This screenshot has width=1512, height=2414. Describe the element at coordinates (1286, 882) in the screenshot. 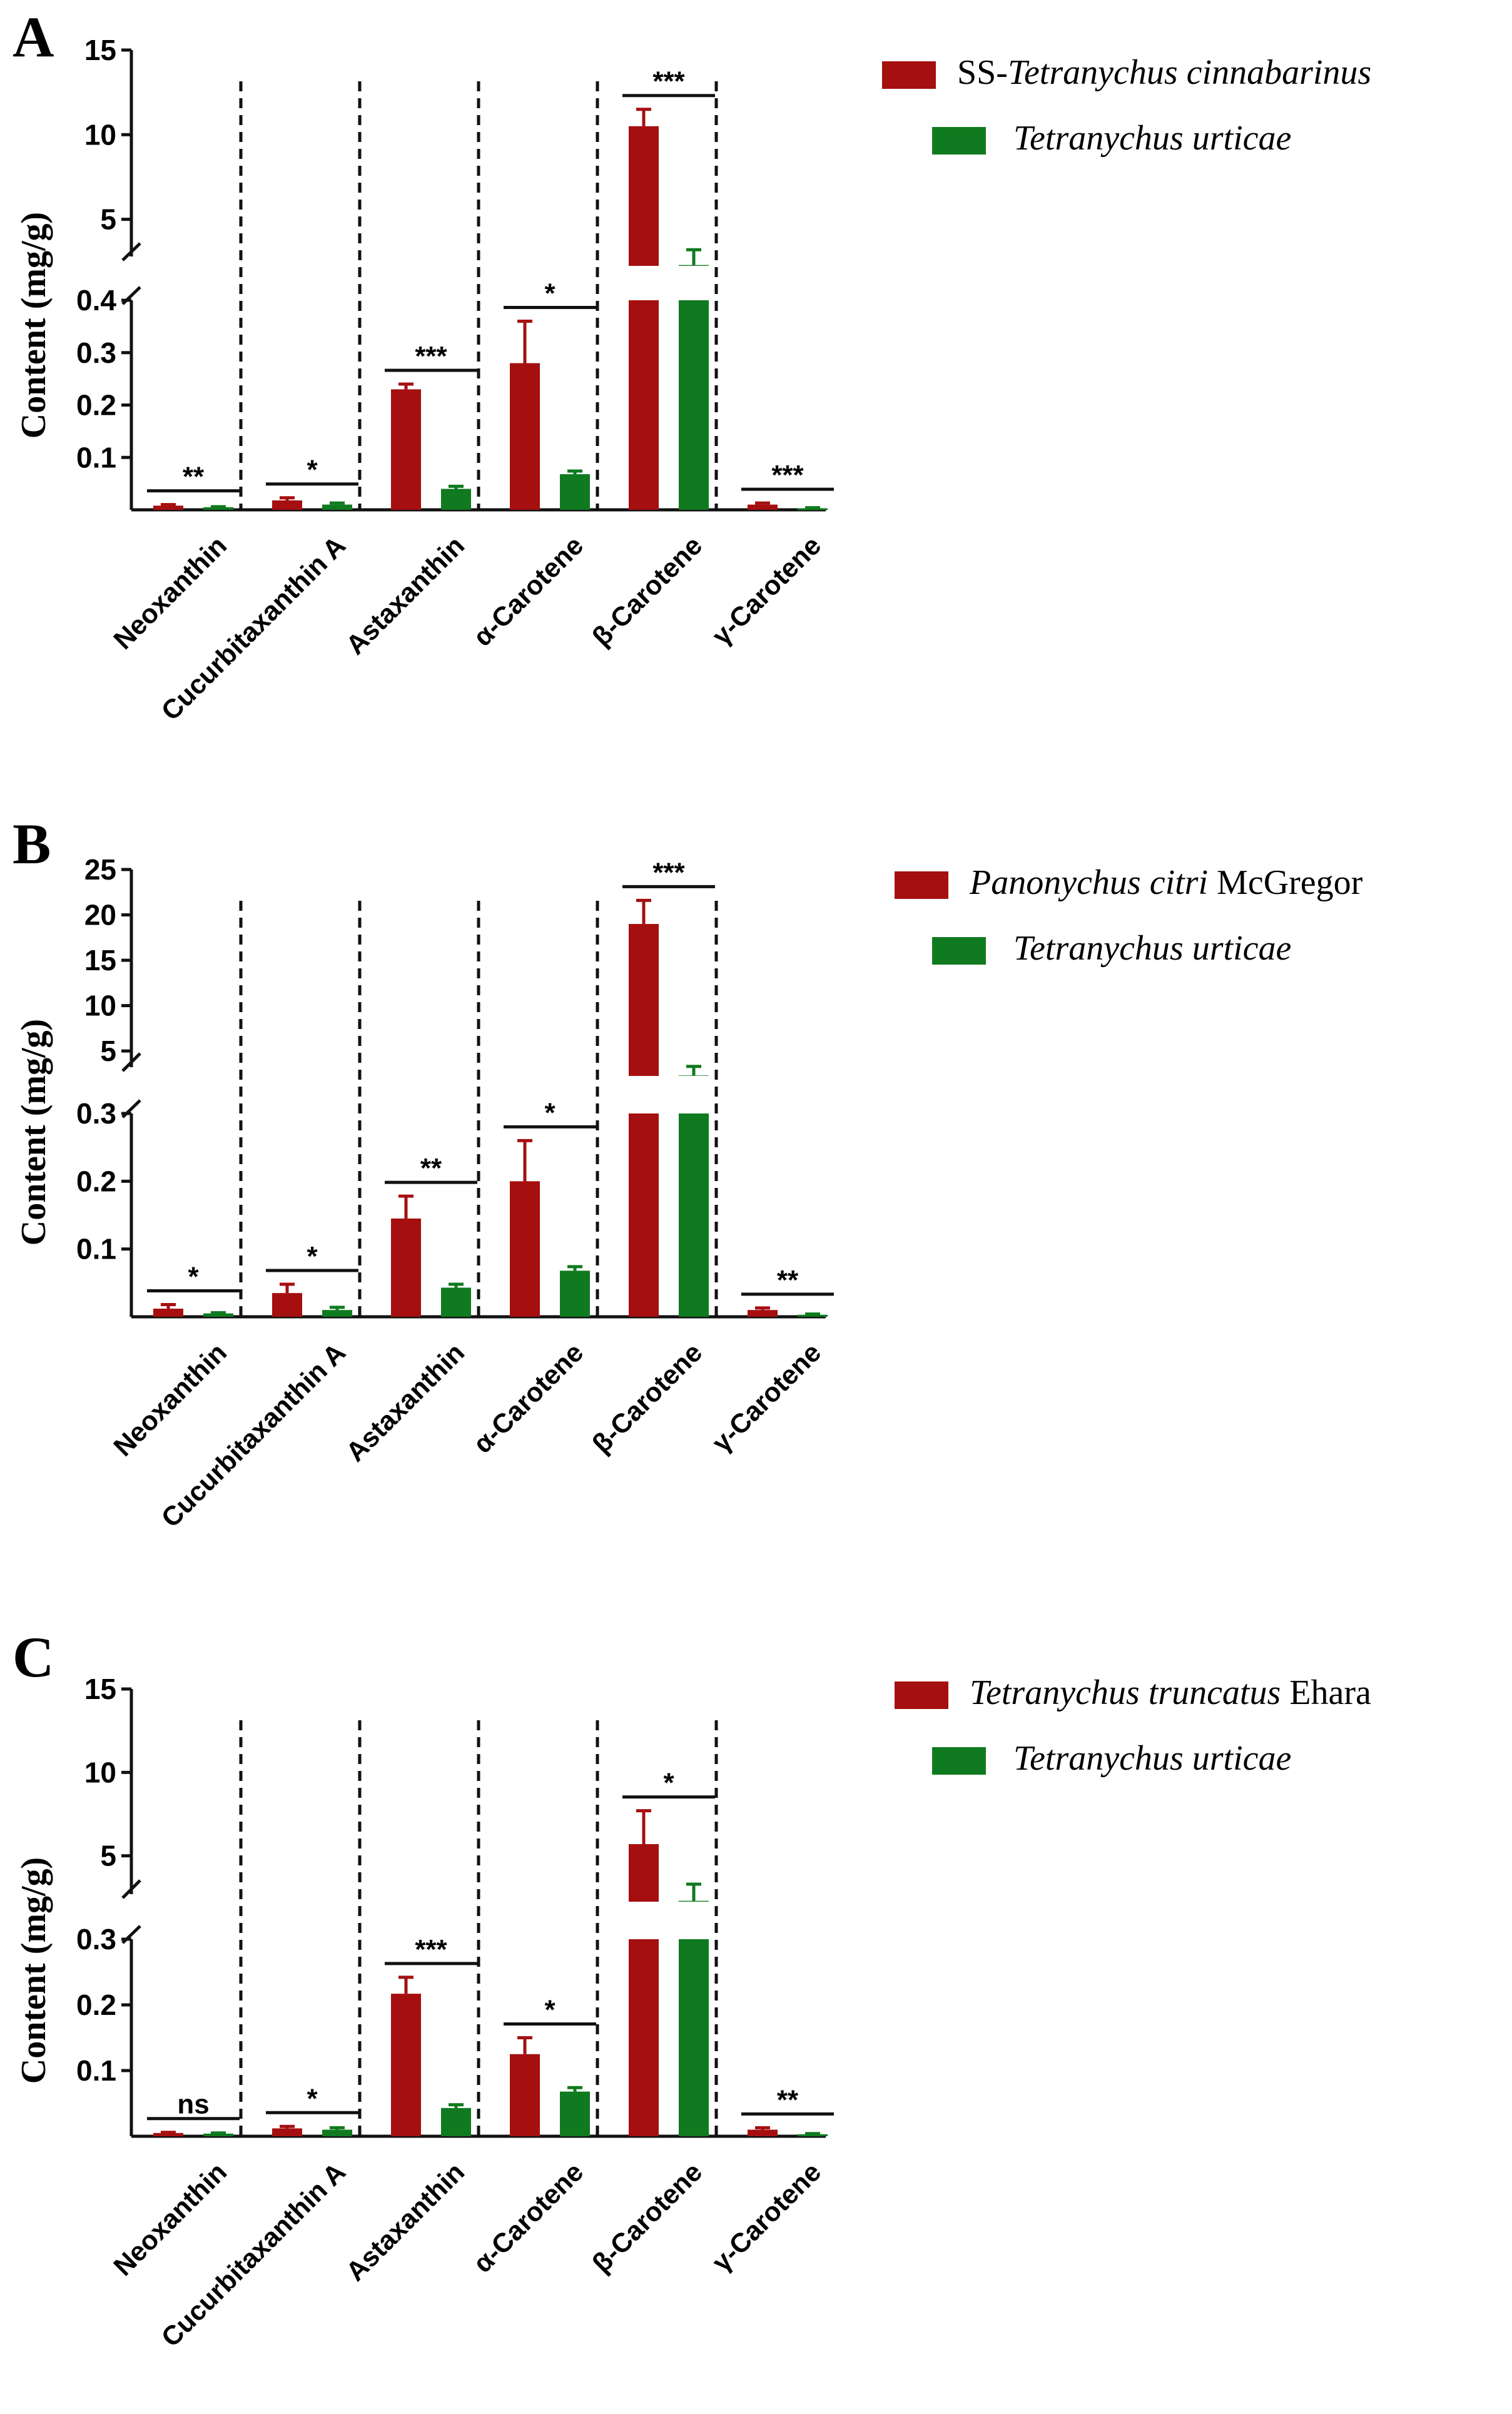

I see `legend-suffix: McGregor` at that location.